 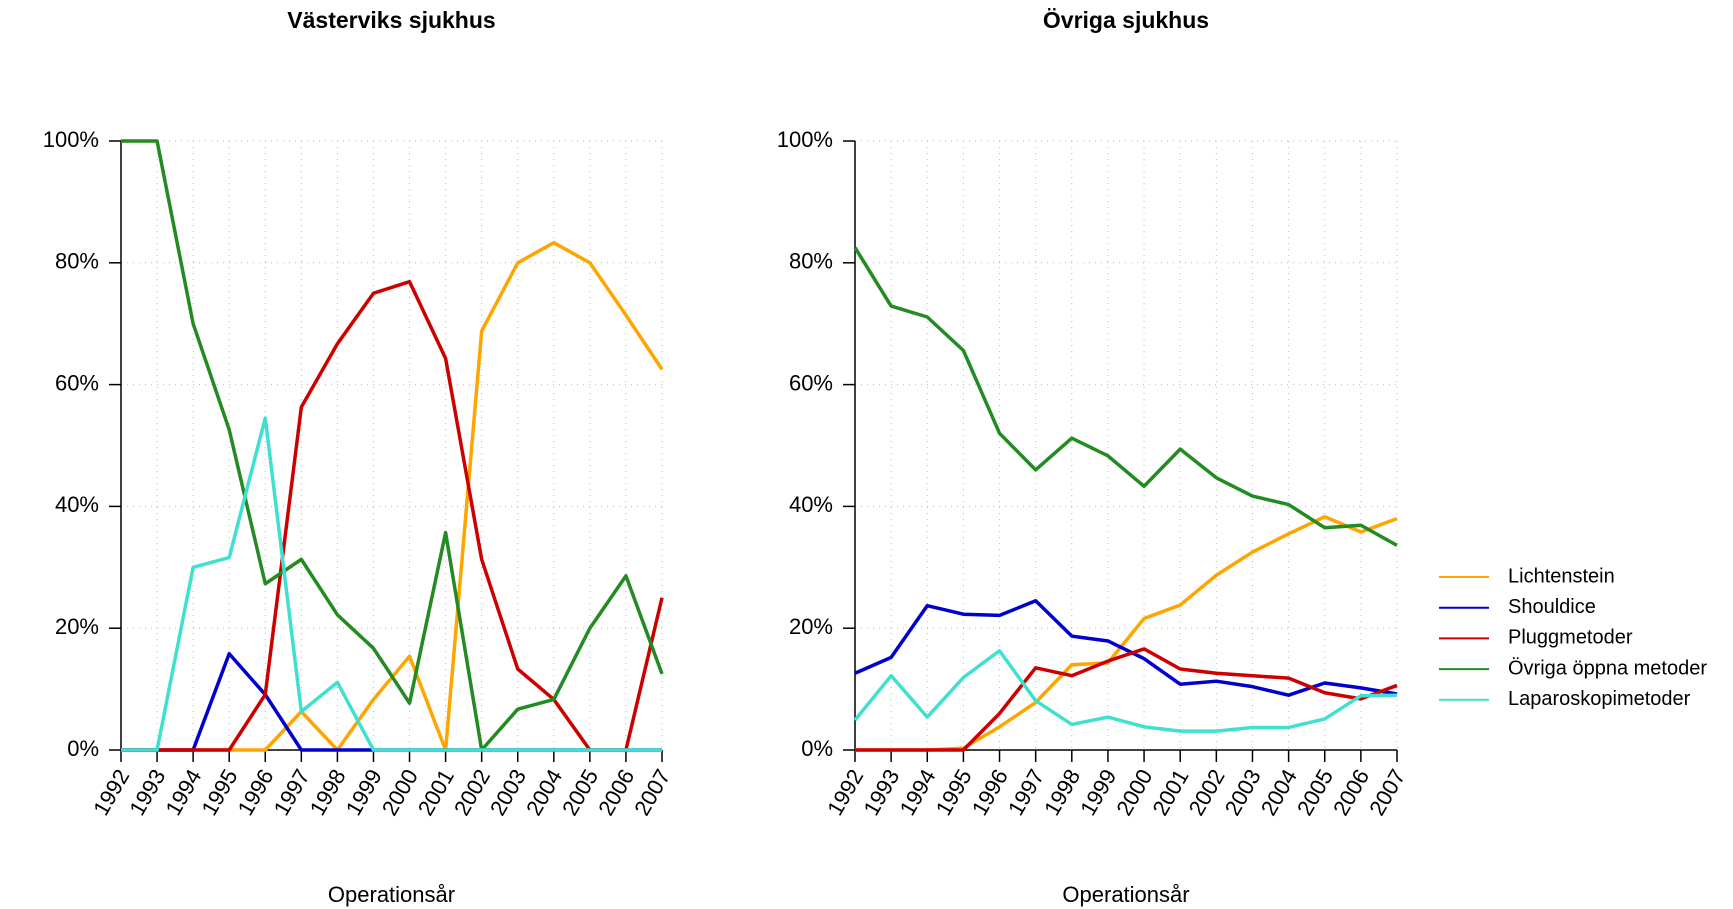 What do you see at coordinates (1552, 607) in the screenshot?
I see `legend-label: Shouldice` at bounding box center [1552, 607].